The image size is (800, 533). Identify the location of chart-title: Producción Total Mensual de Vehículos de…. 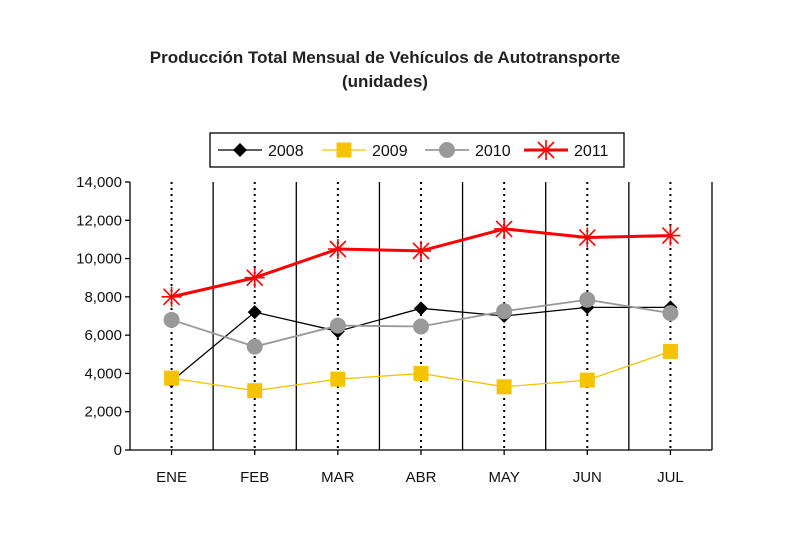
(385, 57).